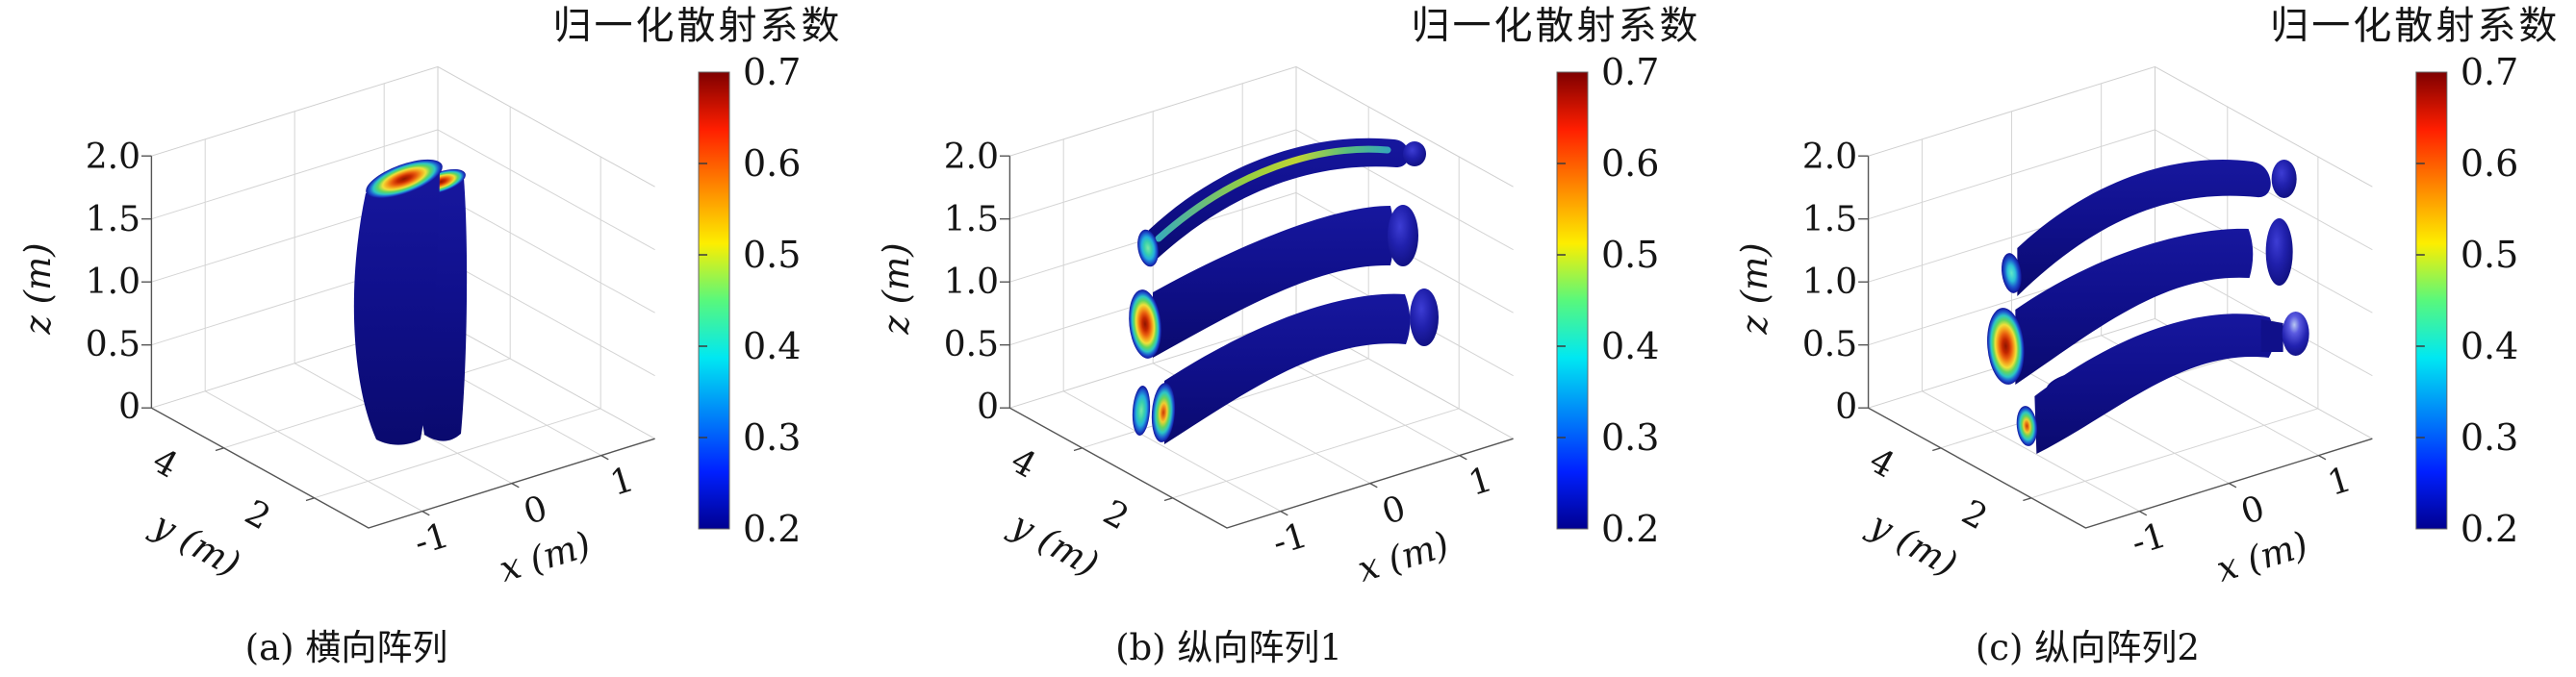 The image size is (2576, 677). I want to click on column-left-body, so click(396, 306).